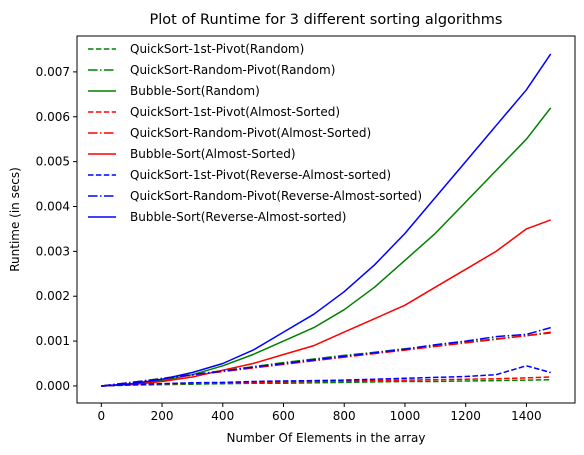  I want to click on y-tick-label: 0.002, so click(53, 296).